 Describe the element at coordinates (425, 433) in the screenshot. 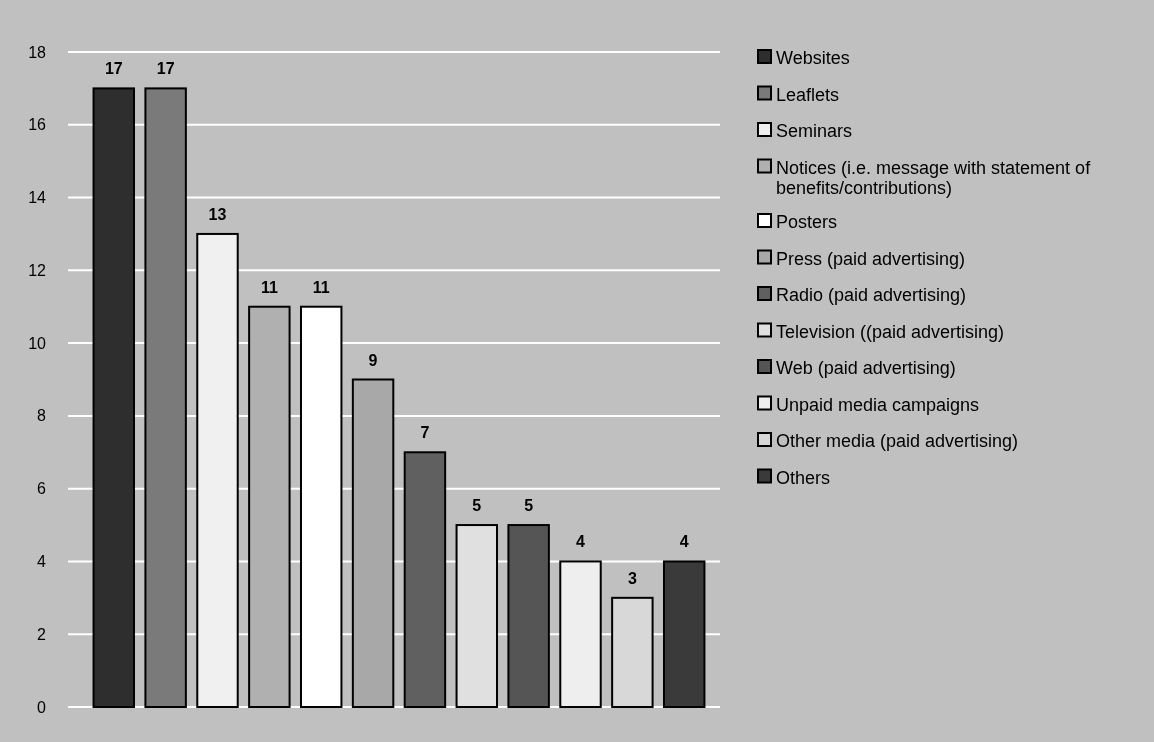

I see `data-label: 7` at that location.